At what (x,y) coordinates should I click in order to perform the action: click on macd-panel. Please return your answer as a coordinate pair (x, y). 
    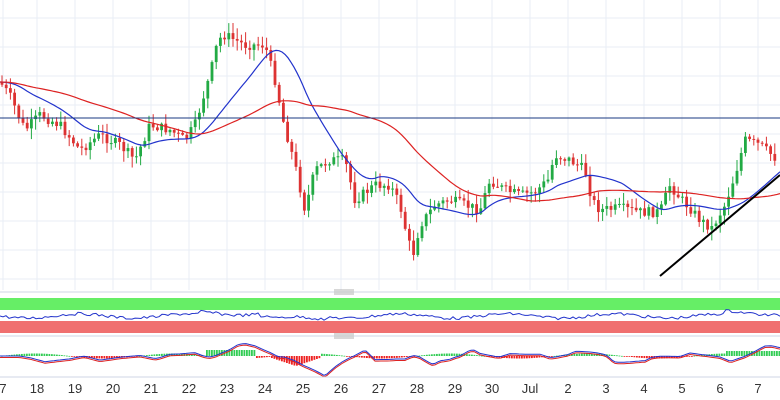
    Looking at the image, I should click on (390, 360).